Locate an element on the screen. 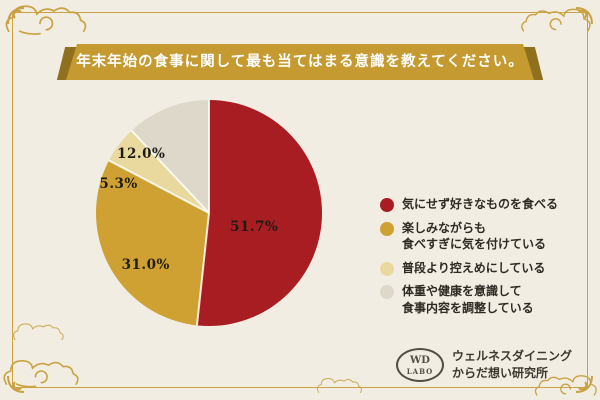 The height and width of the screenshot is (400, 600). org-line-1: ウェルネスダイニング is located at coordinates (511, 356).